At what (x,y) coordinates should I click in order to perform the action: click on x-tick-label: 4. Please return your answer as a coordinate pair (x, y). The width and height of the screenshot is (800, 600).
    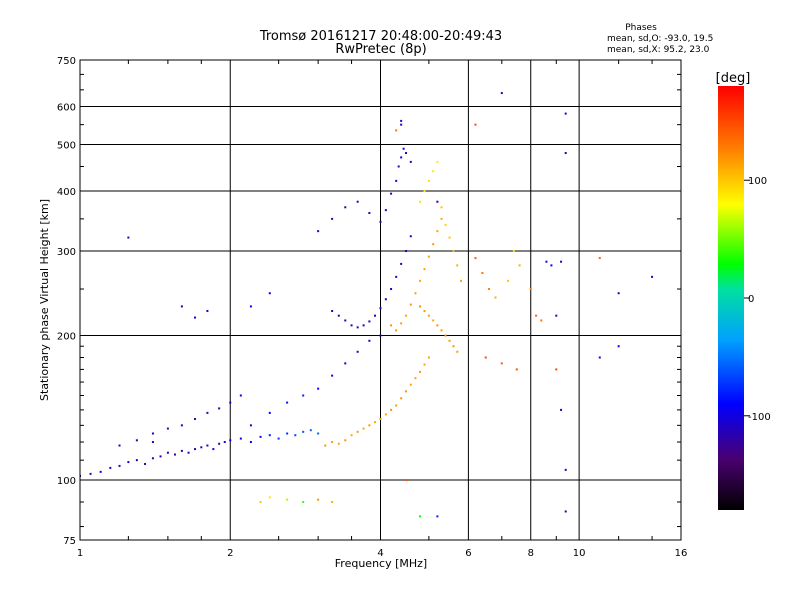
    Looking at the image, I should click on (380, 553).